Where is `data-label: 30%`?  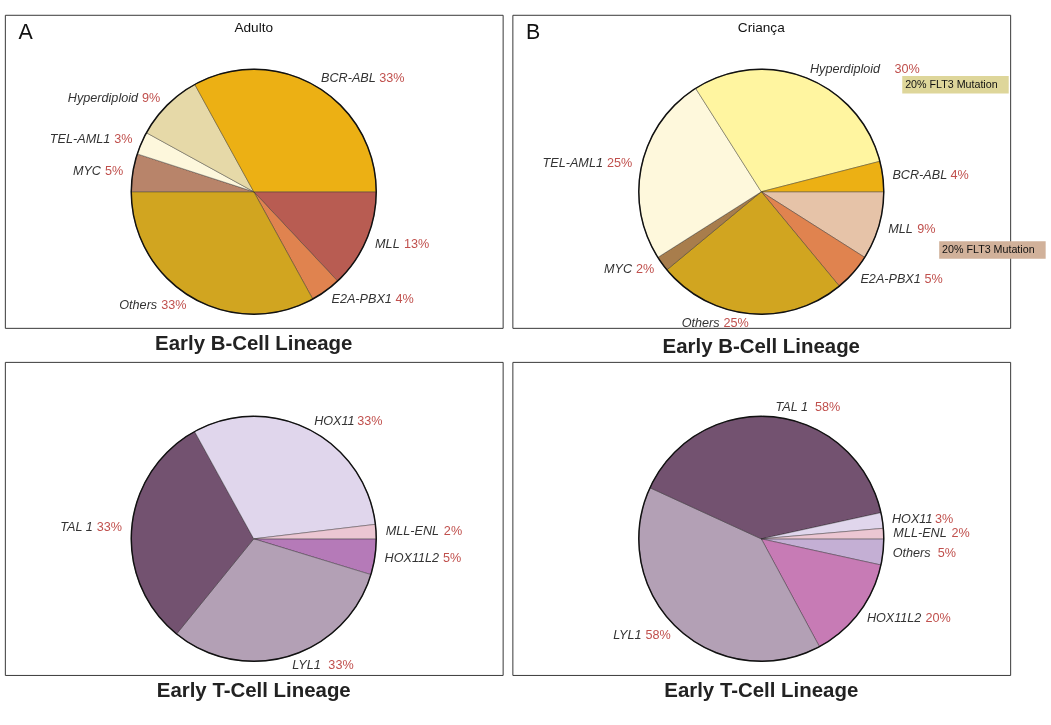
data-label: 30% is located at coordinates (907, 68).